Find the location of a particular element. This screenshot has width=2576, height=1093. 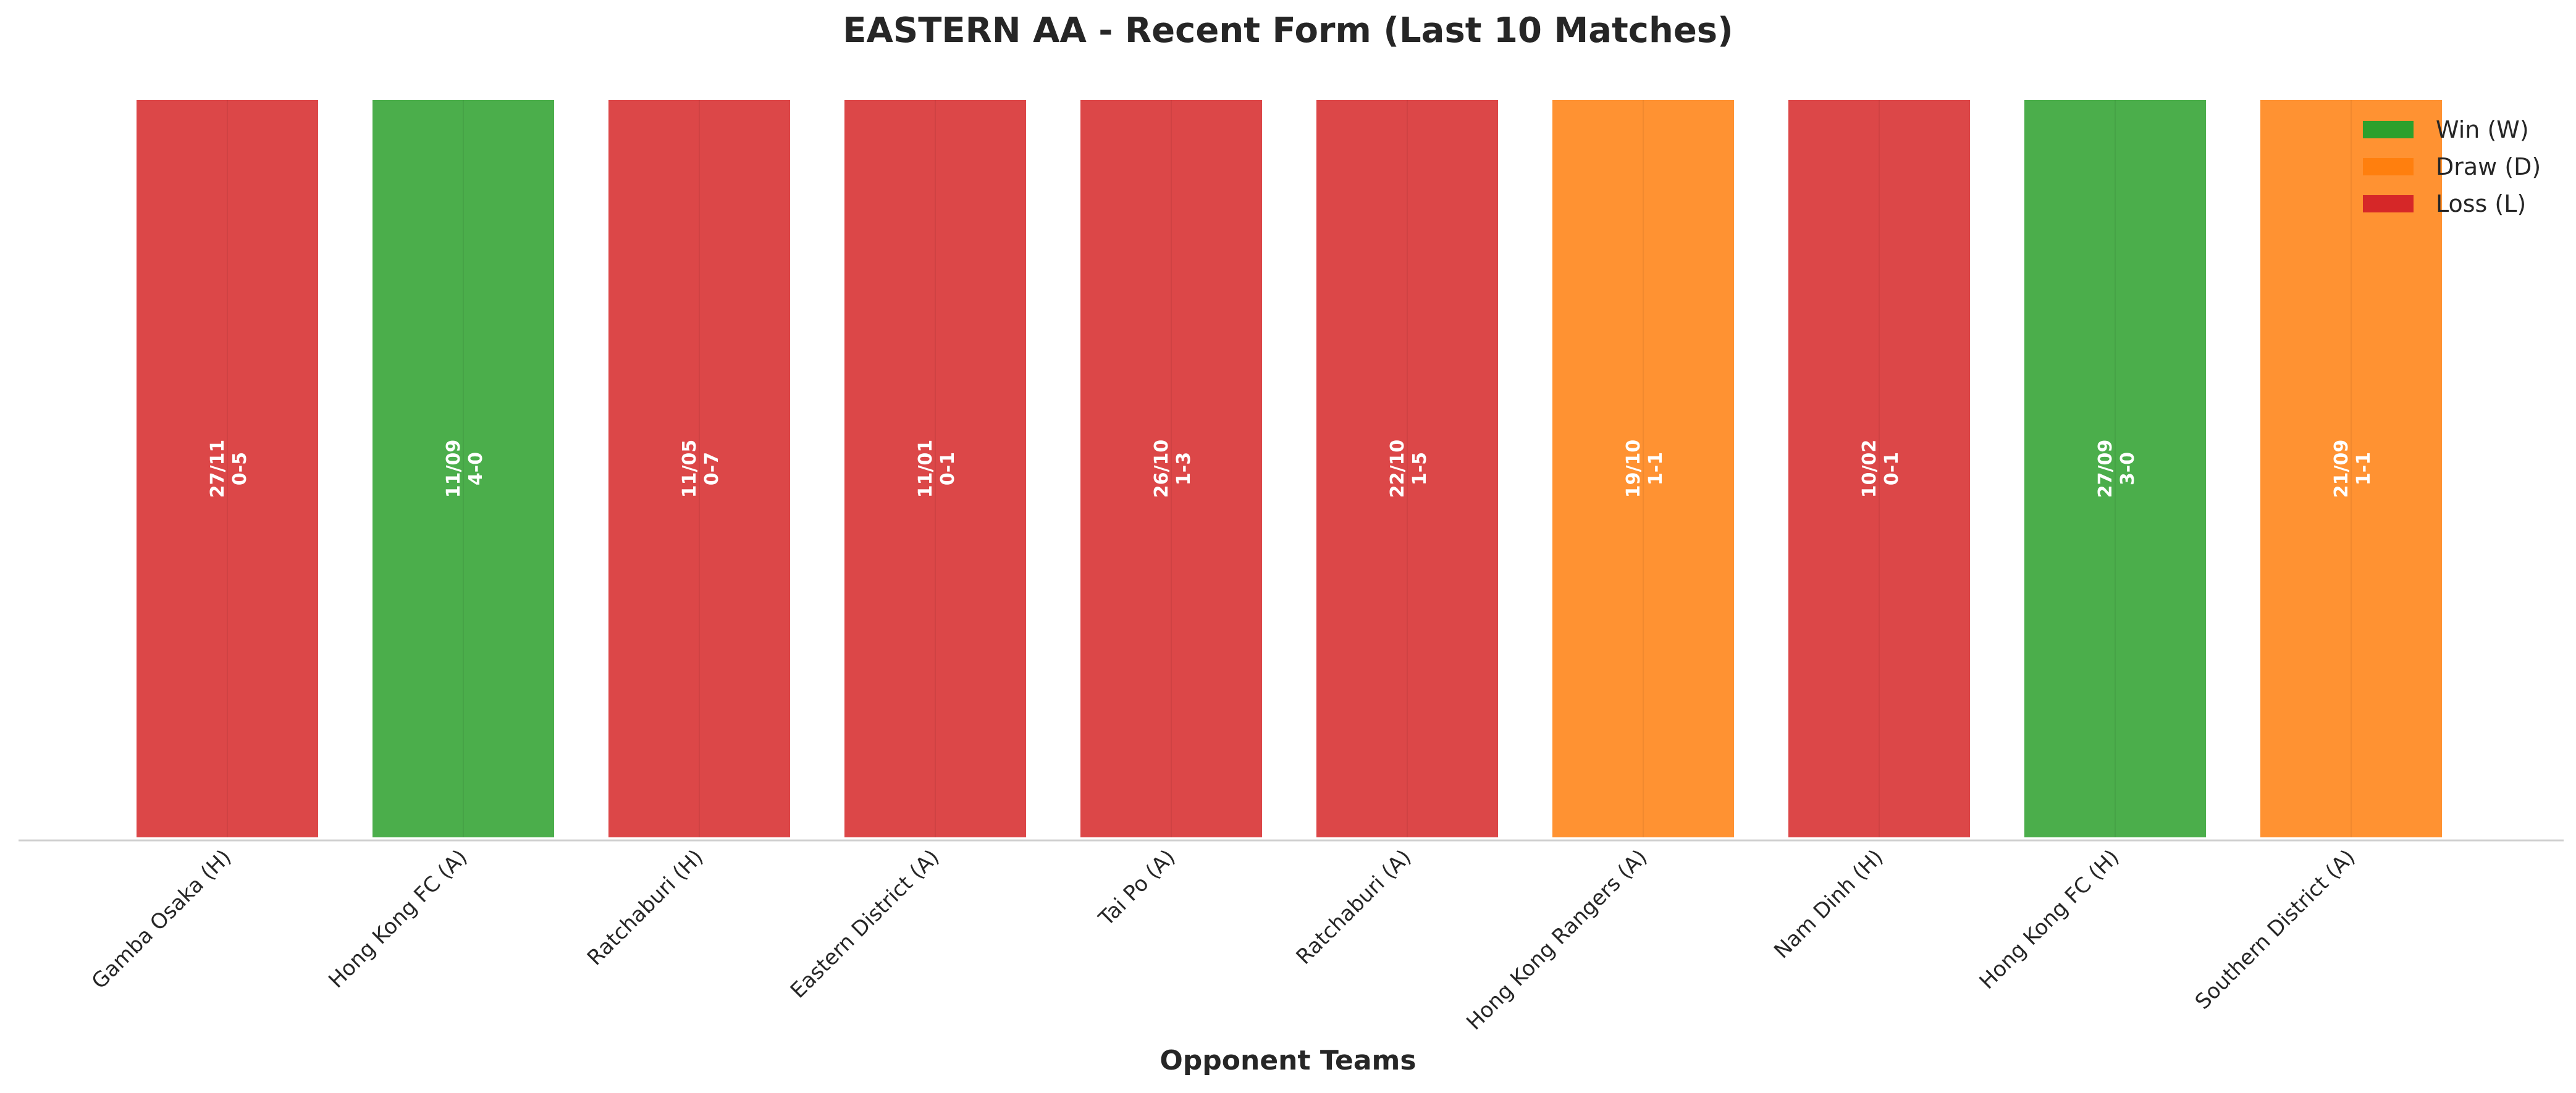

x-tick-label-10: Southern District (A) is located at coordinates (2275, 929).